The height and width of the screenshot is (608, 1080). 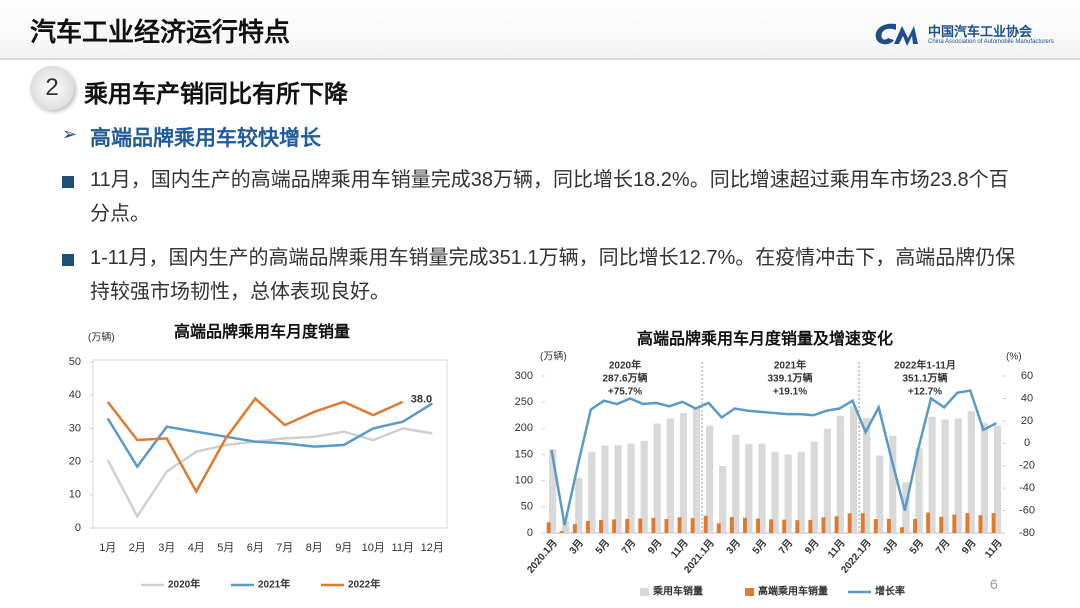 I want to click on legend-swatch, so click(x=749, y=592).